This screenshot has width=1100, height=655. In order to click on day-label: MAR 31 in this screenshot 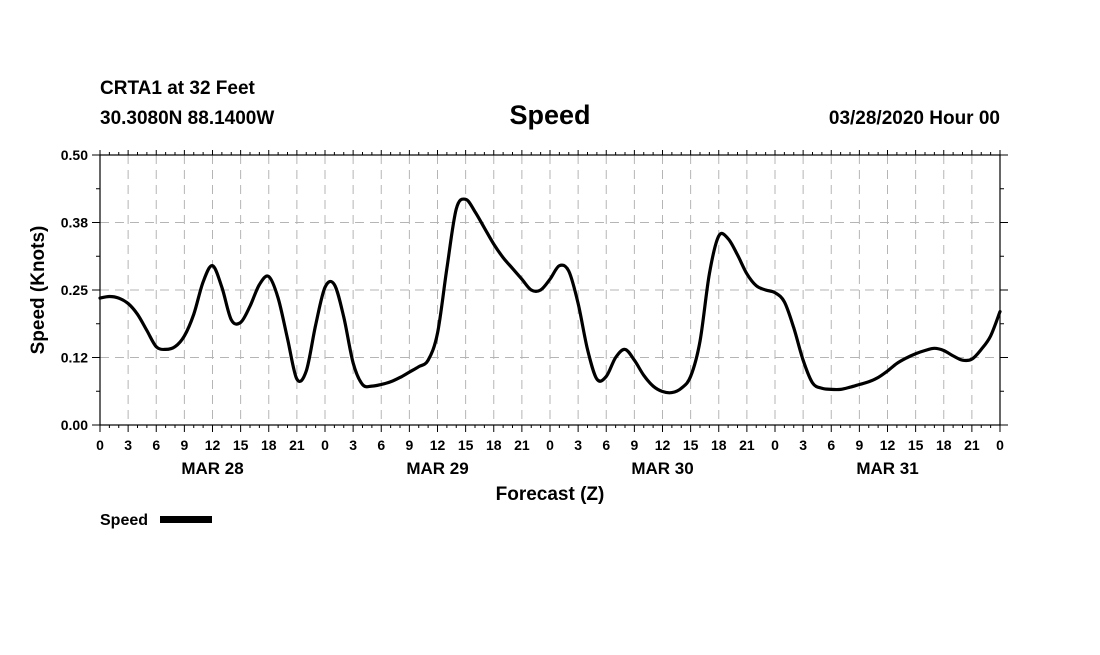, I will do `click(887, 468)`.